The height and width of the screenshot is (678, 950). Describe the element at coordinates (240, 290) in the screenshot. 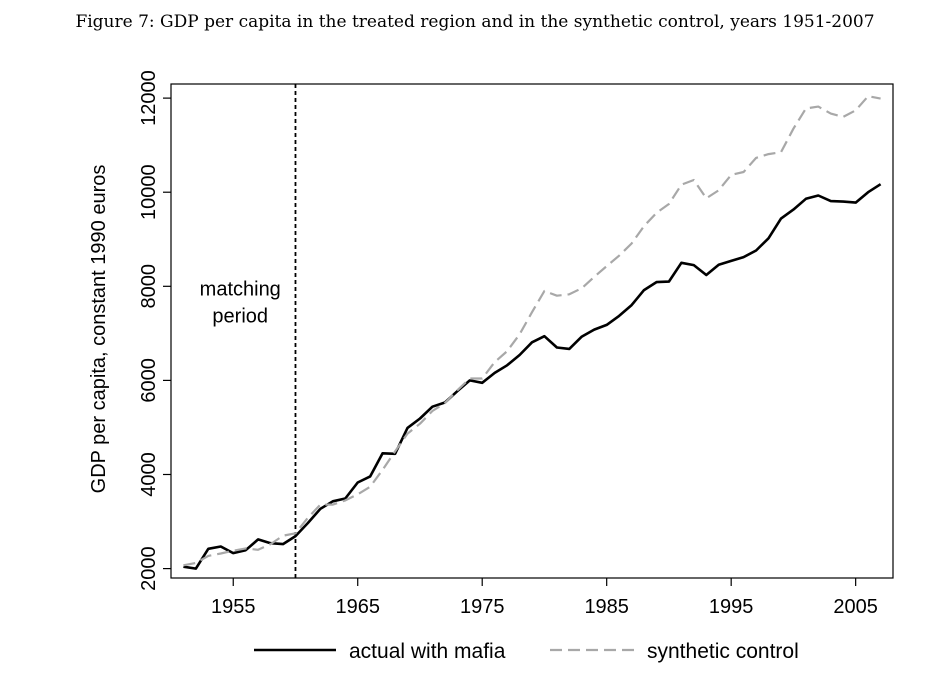

I see `annotation-line-0: matching` at that location.